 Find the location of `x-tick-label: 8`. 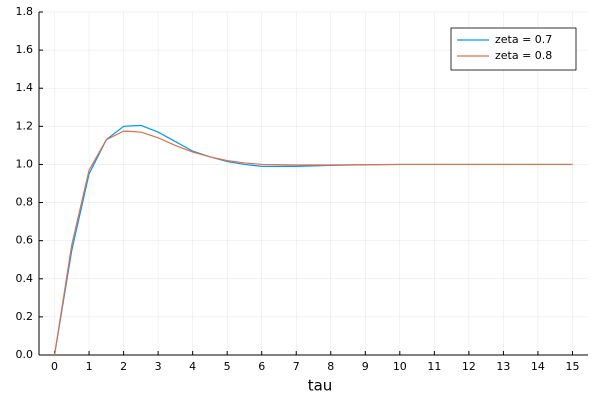

x-tick-label: 8 is located at coordinates (330, 366).